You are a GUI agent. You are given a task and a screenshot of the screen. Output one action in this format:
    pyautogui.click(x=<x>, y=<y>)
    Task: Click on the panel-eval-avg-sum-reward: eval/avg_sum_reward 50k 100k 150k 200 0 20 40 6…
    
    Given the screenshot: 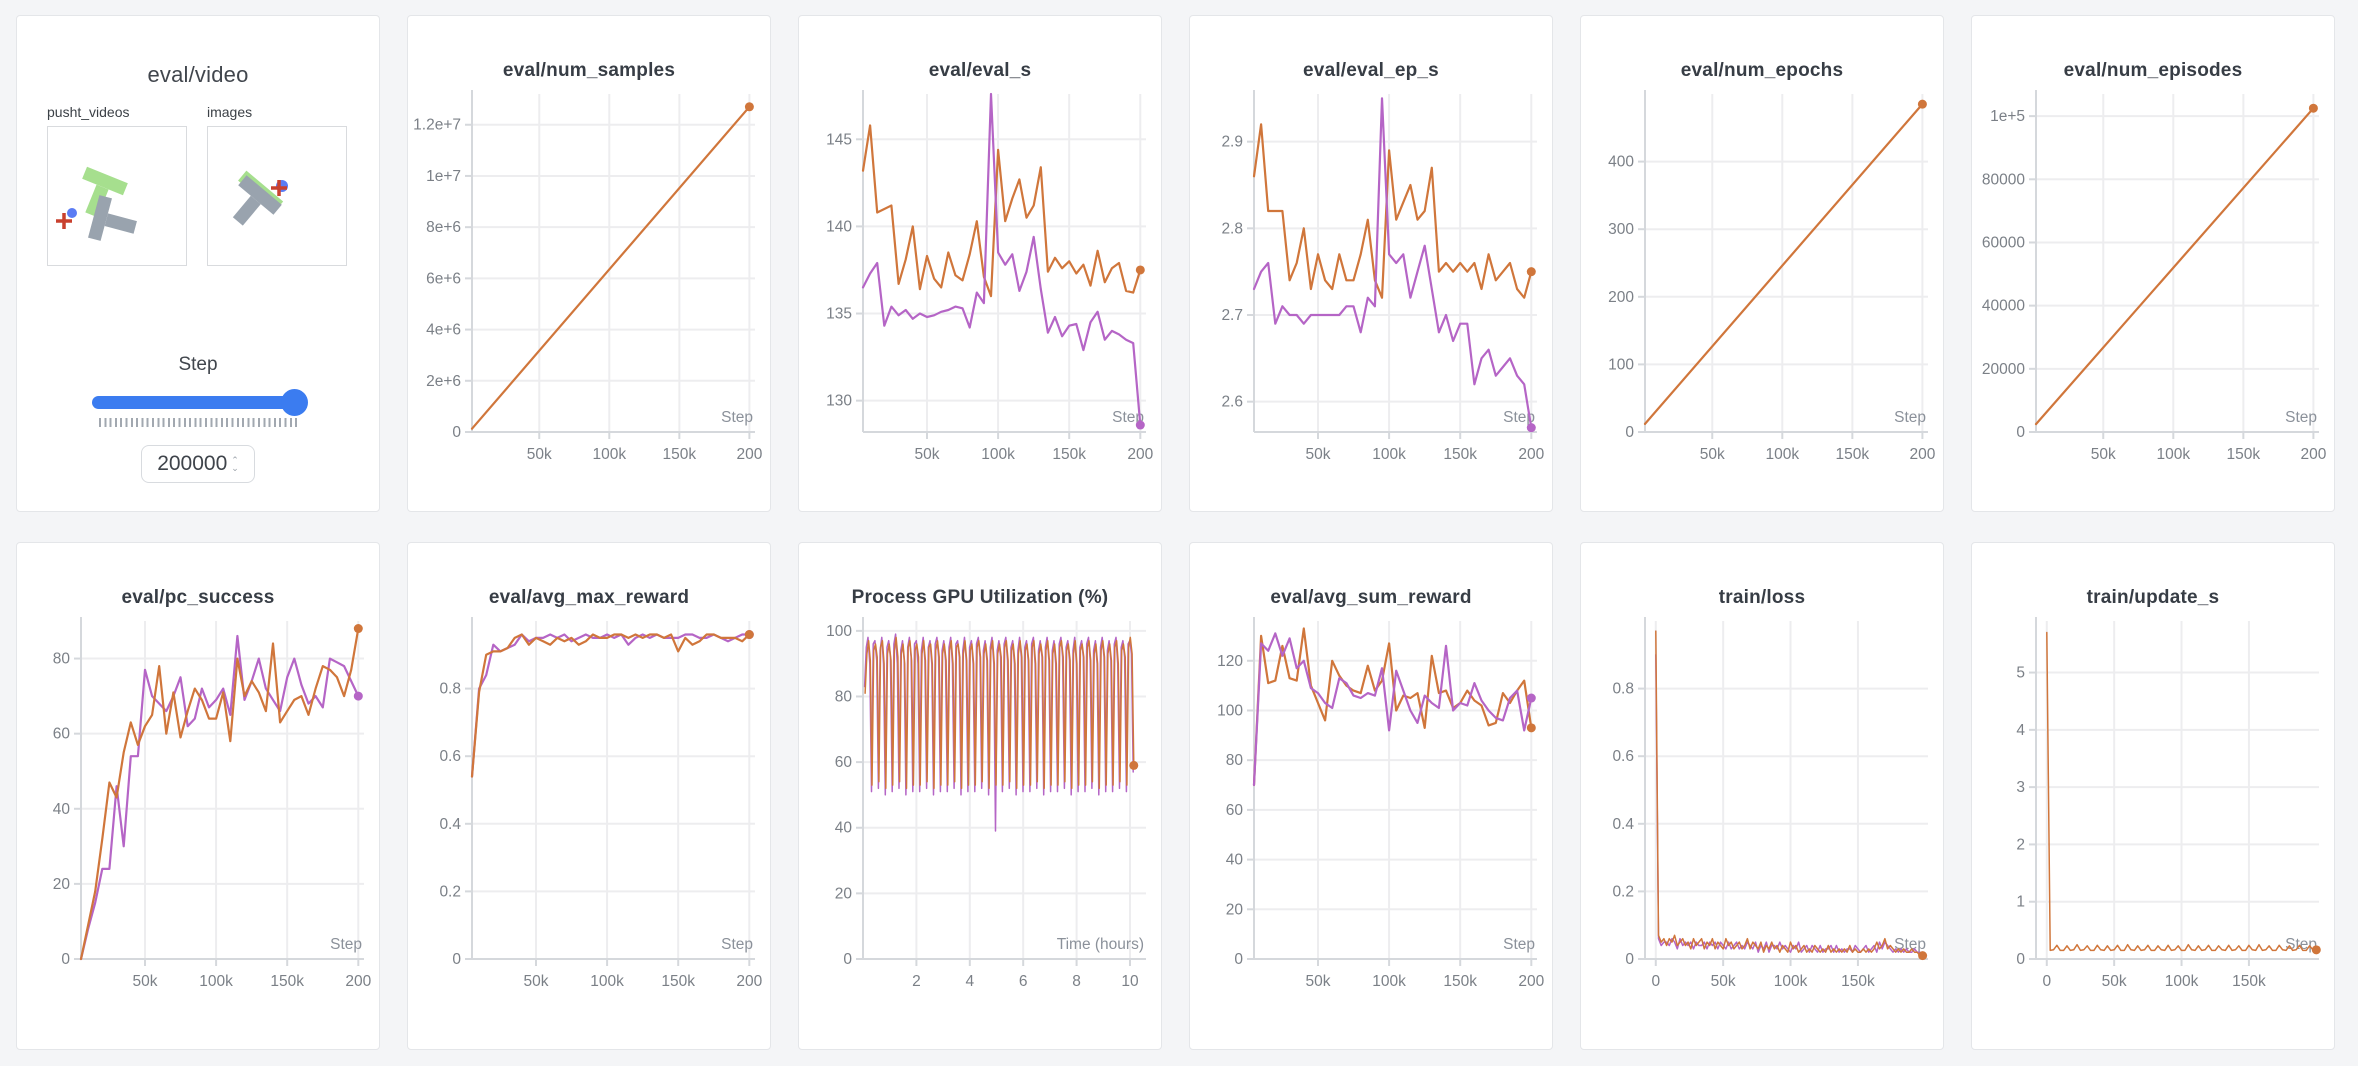 What is the action you would take?
    pyautogui.click(x=1371, y=796)
    